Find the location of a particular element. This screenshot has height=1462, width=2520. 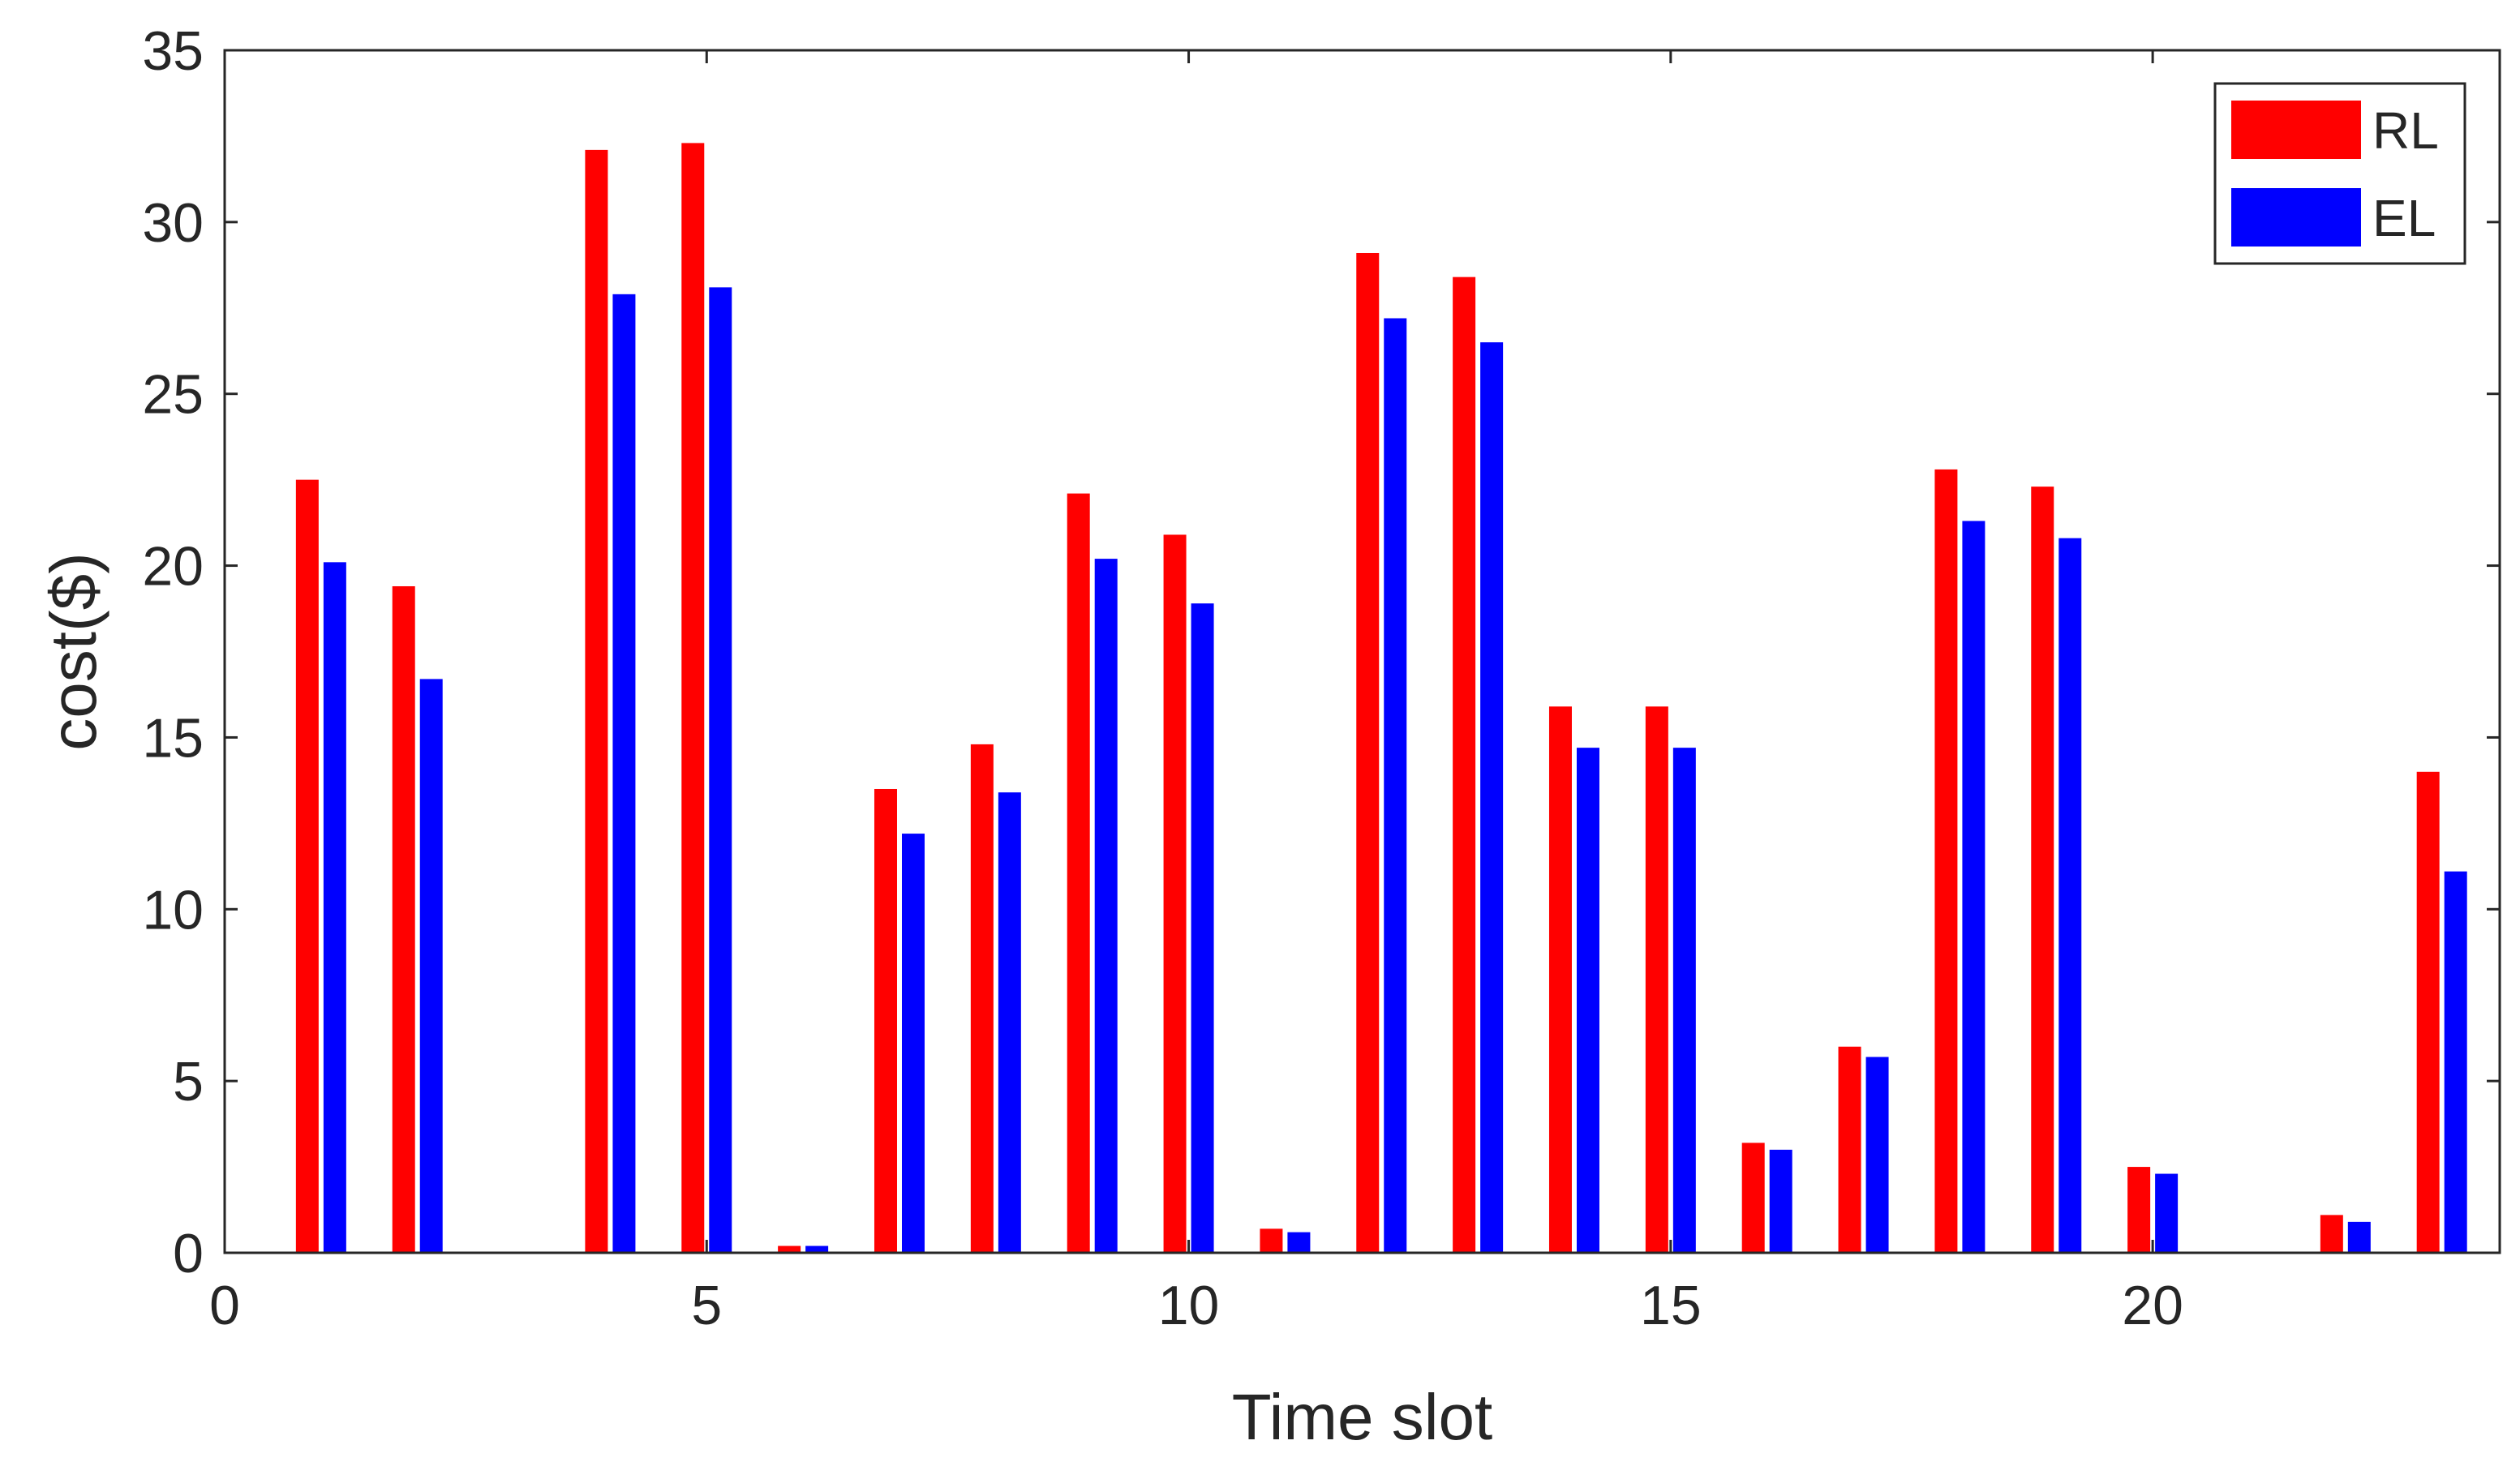

x-tick-label: 10 is located at coordinates (1189, 1305).